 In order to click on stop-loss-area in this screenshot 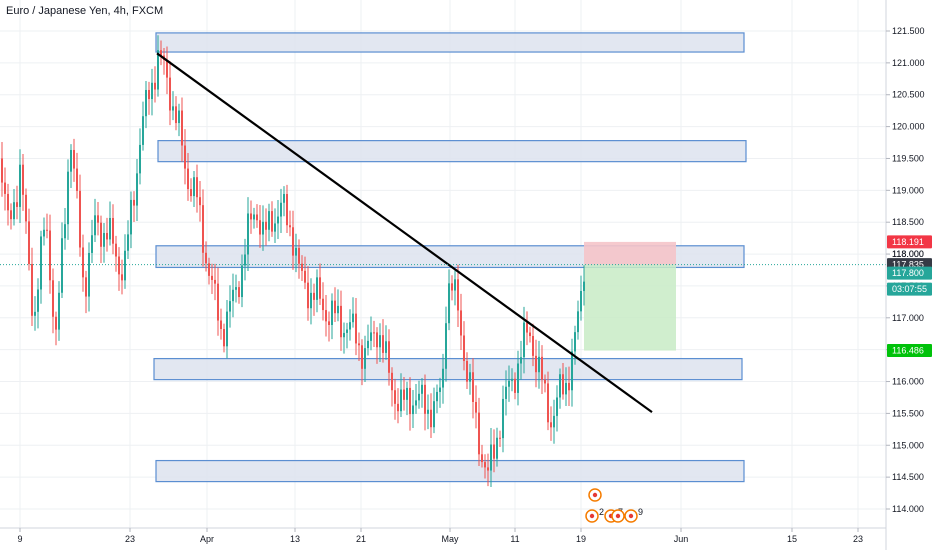, I will do `click(630, 253)`.